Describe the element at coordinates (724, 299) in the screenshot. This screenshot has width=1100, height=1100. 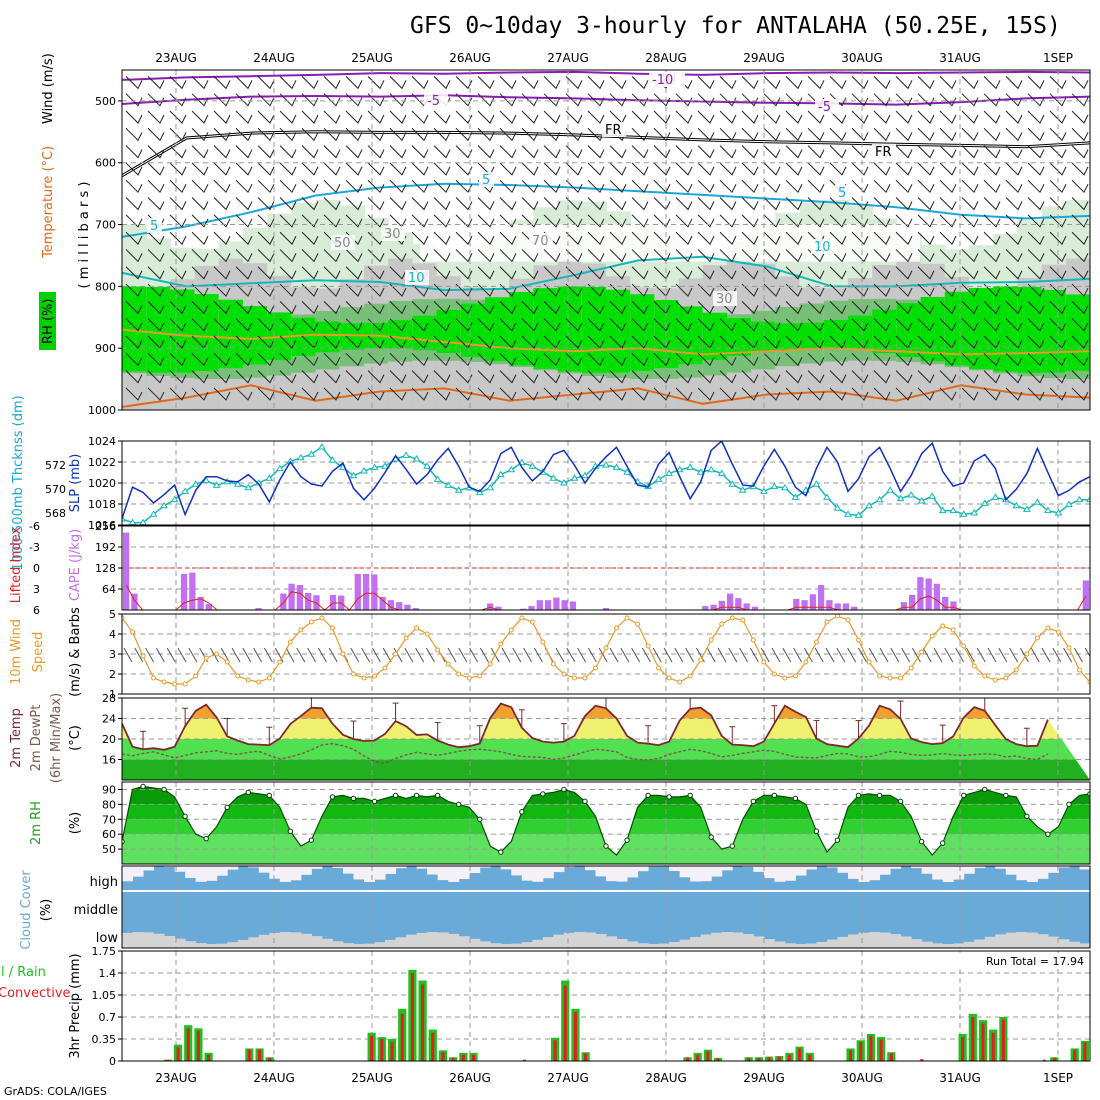
I see `contour-label-30-13: 30` at that location.